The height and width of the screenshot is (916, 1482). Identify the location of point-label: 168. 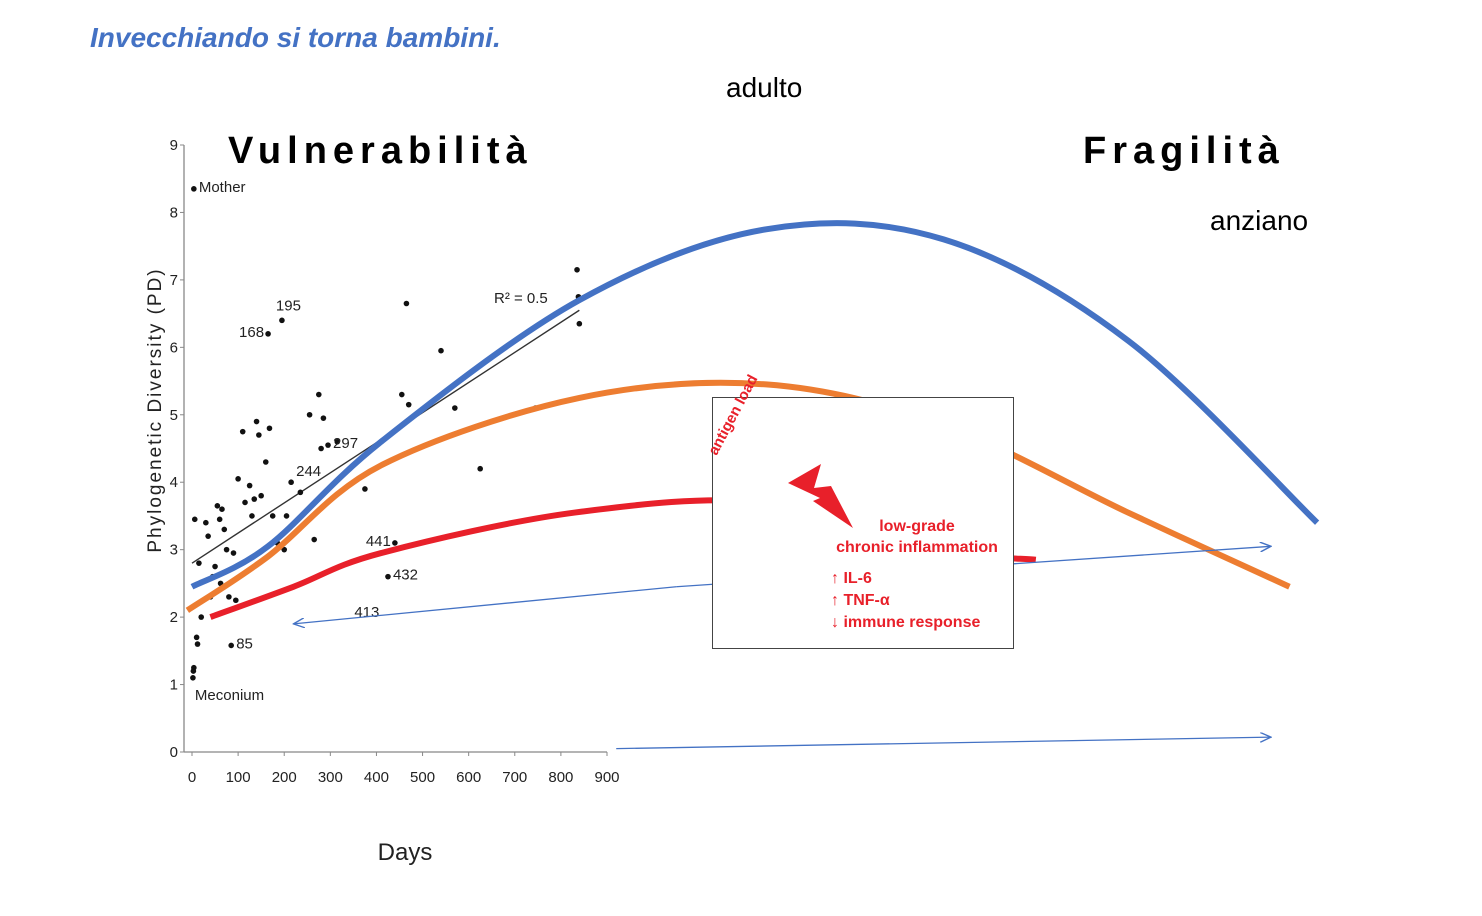
(251, 332).